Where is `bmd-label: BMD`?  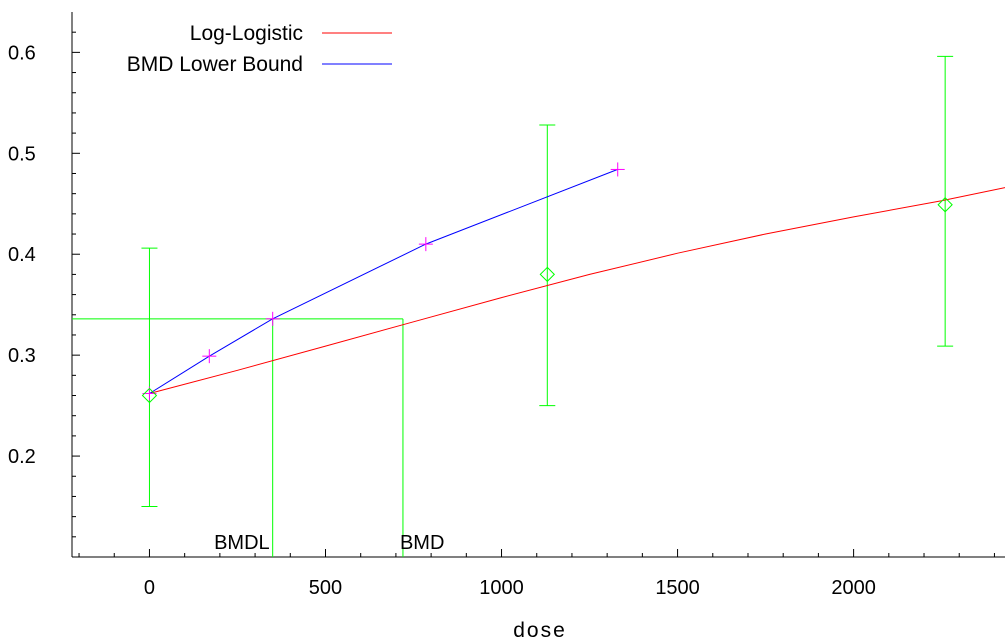
bmd-label: BMD is located at coordinates (422, 543).